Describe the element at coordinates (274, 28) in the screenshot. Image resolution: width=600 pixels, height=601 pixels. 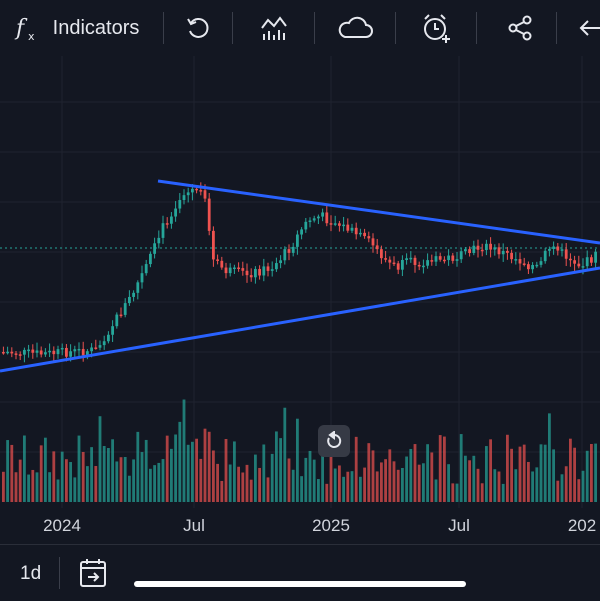
I see `chart-type-icon` at that location.